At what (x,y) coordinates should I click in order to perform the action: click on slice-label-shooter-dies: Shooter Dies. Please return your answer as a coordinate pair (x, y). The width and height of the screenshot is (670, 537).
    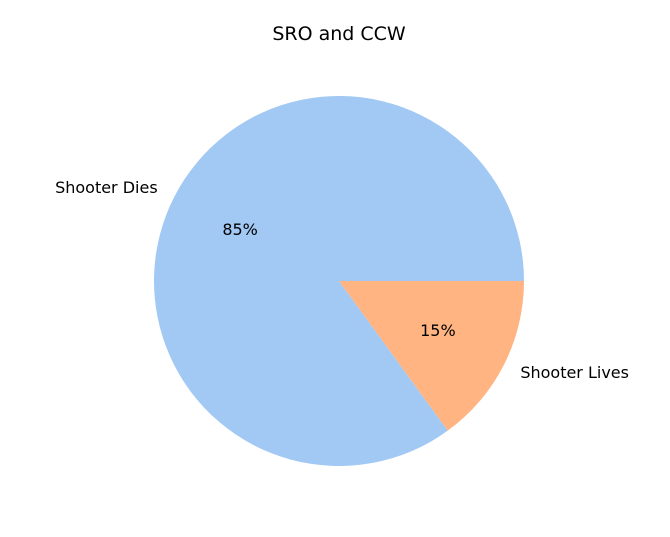
    Looking at the image, I should click on (106, 187).